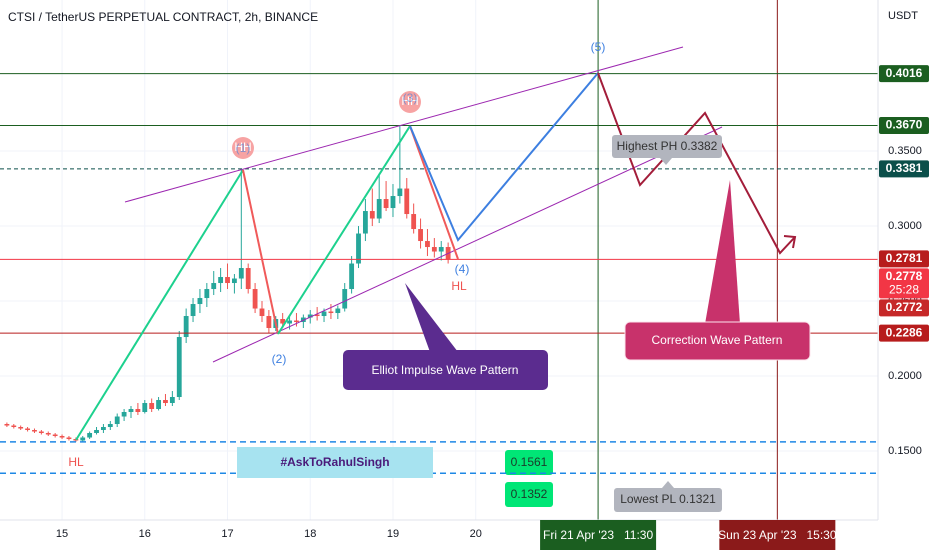  What do you see at coordinates (145, 534) in the screenshot?
I see `x-tick-label: 16` at bounding box center [145, 534].